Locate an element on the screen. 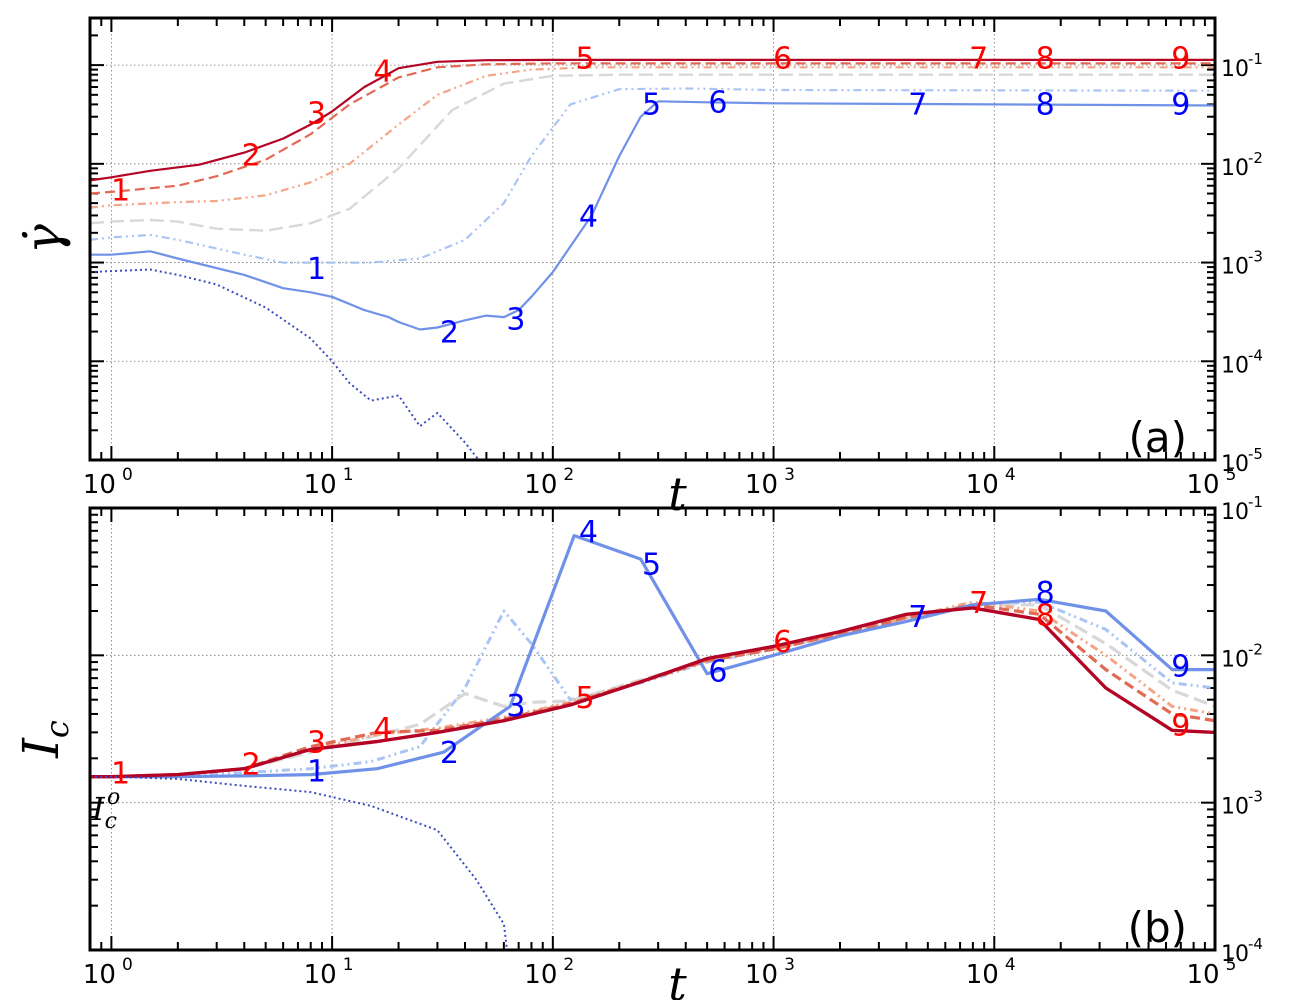  x-tick-label-exp: 3 is located at coordinates (789, 965).